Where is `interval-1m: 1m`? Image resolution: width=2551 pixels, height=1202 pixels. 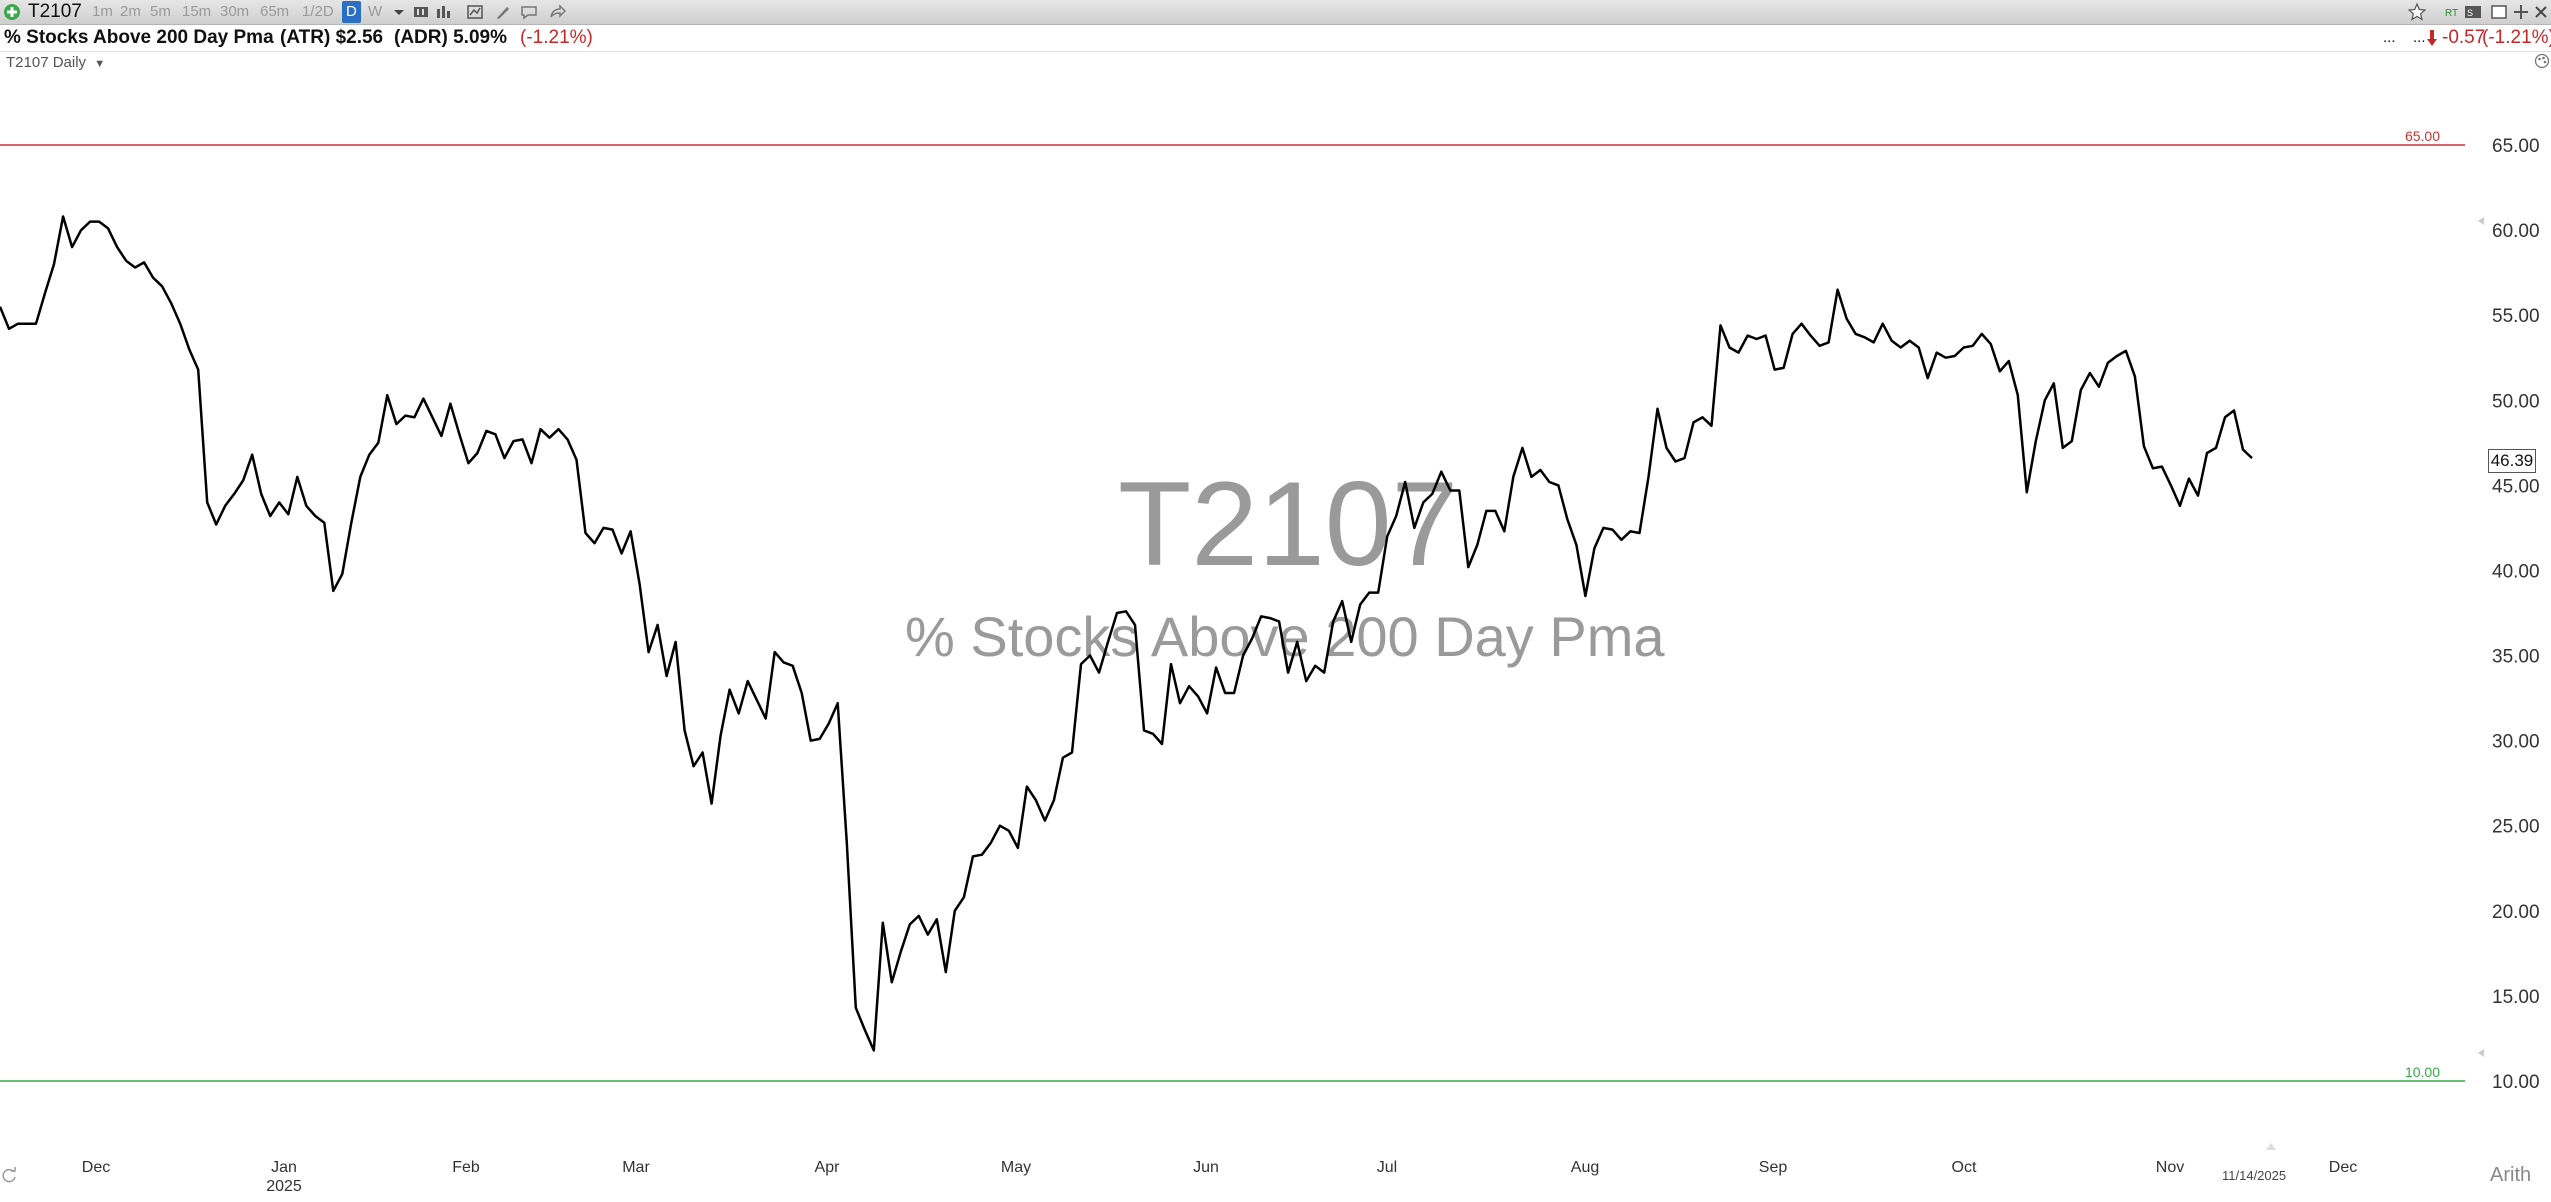 interval-1m: 1m is located at coordinates (102, 11).